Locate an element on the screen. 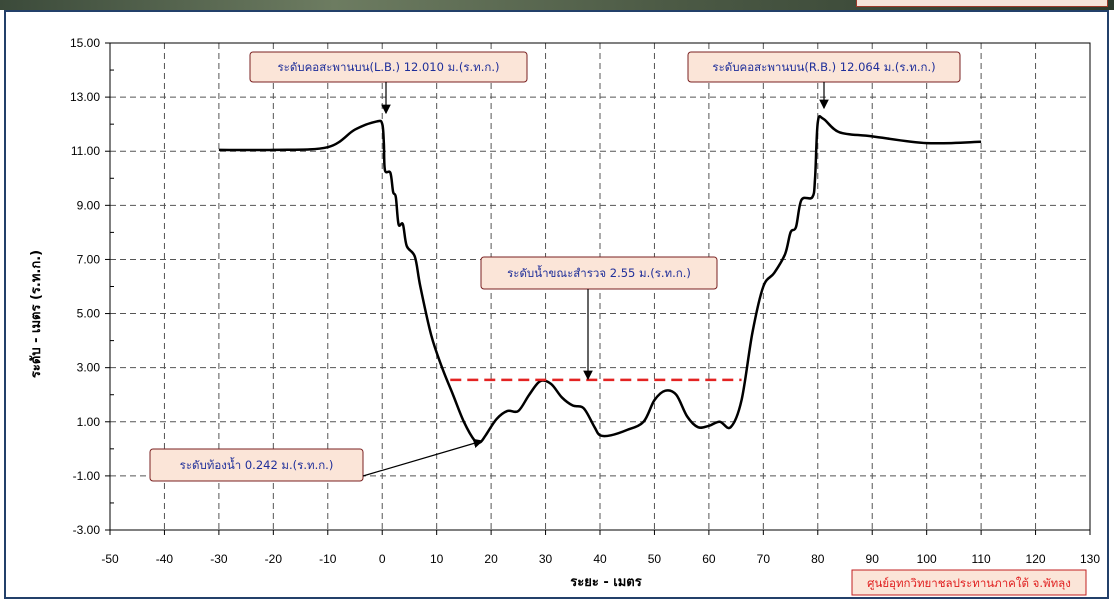  right-bank-callout: ระดับคอสะพานบน(R.B.) 12.064 ม.(ร.ท.ก.) is located at coordinates (824, 67).